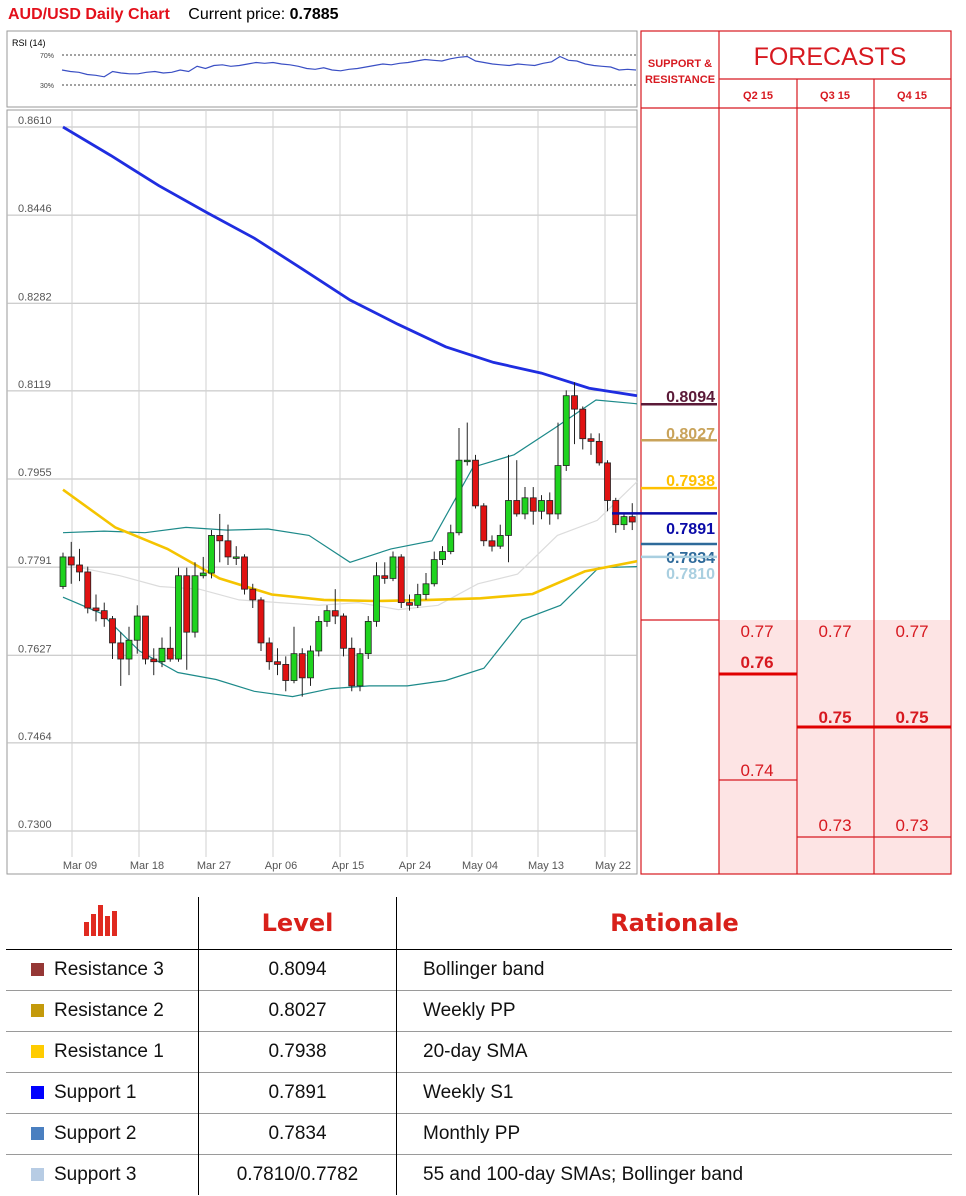 Image resolution: width=966 pixels, height=1196 pixels. What do you see at coordinates (358, 546) in the screenshot?
I see `sma-gray-line` at bounding box center [358, 546].